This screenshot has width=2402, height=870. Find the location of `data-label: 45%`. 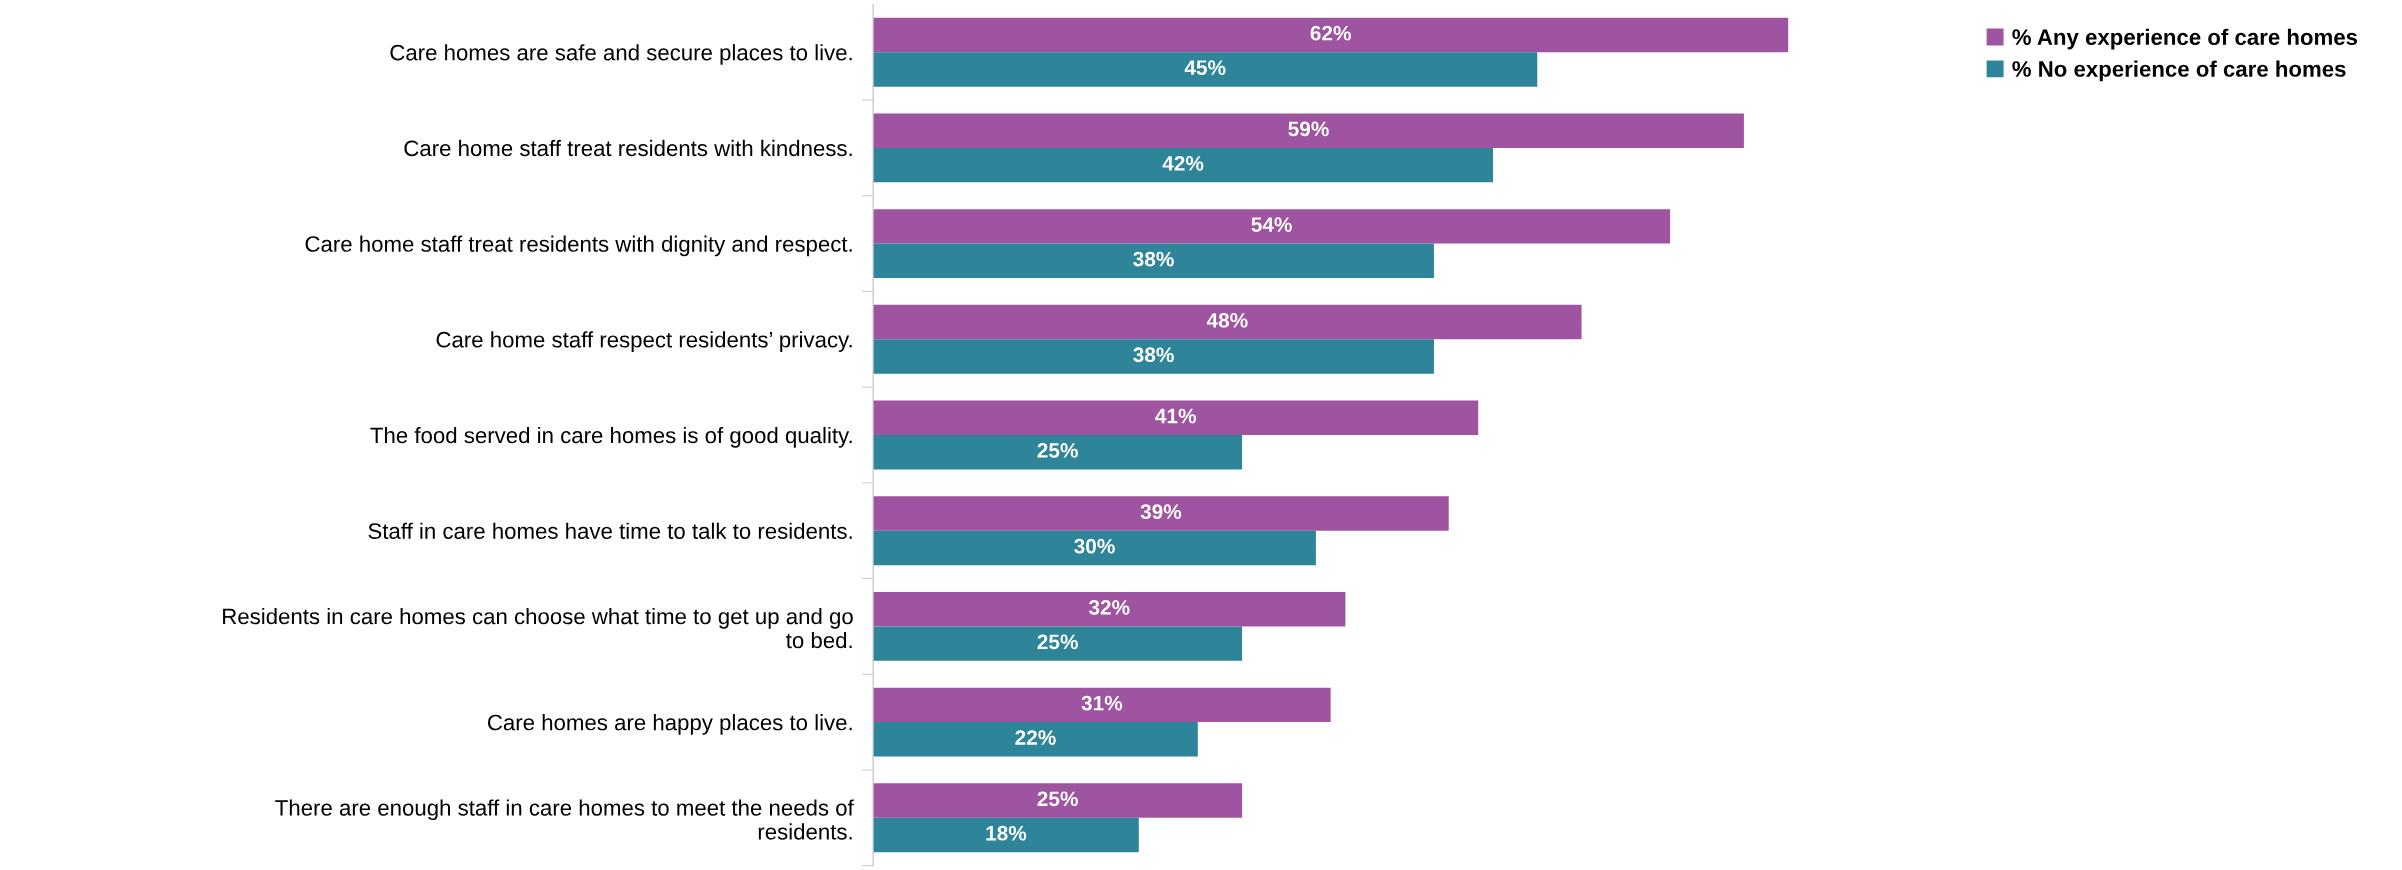

data-label: 45% is located at coordinates (1205, 68).